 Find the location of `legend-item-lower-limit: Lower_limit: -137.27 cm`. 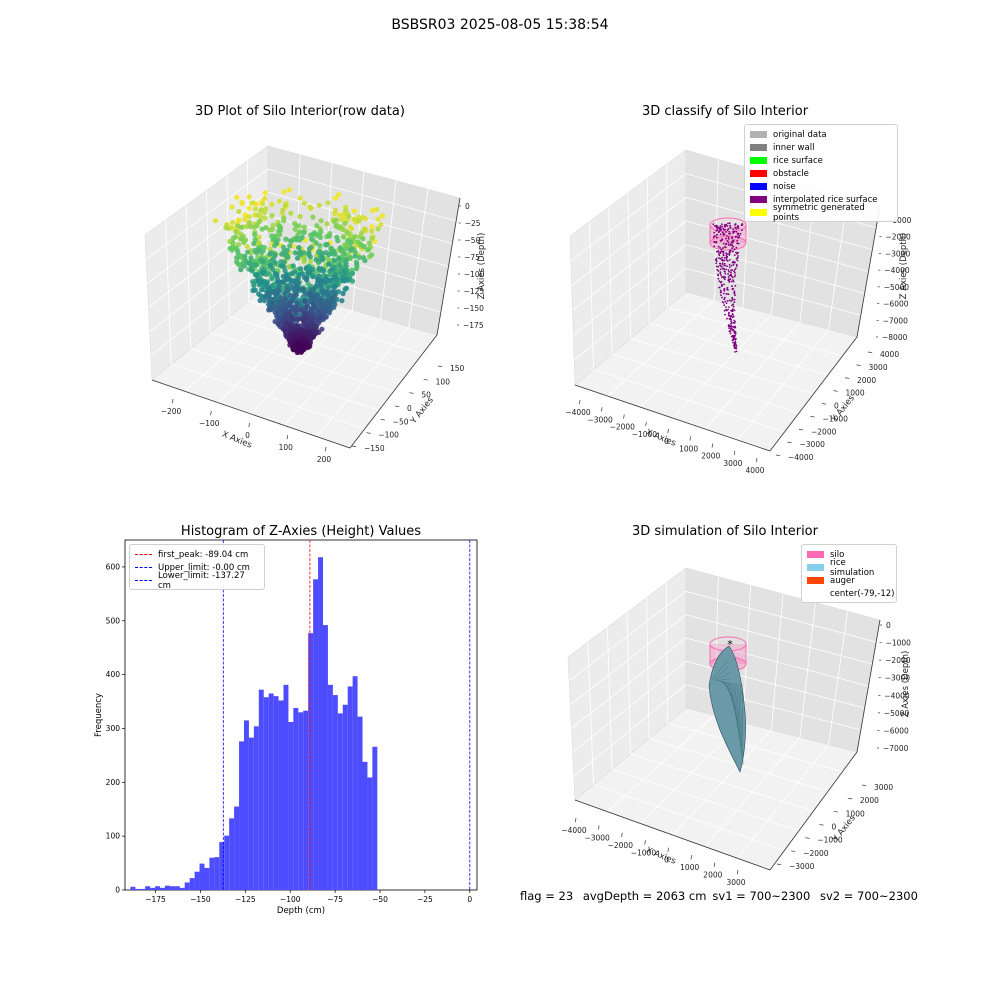

legend-item-lower-limit: Lower_limit: -137.27 cm is located at coordinates (197, 581).